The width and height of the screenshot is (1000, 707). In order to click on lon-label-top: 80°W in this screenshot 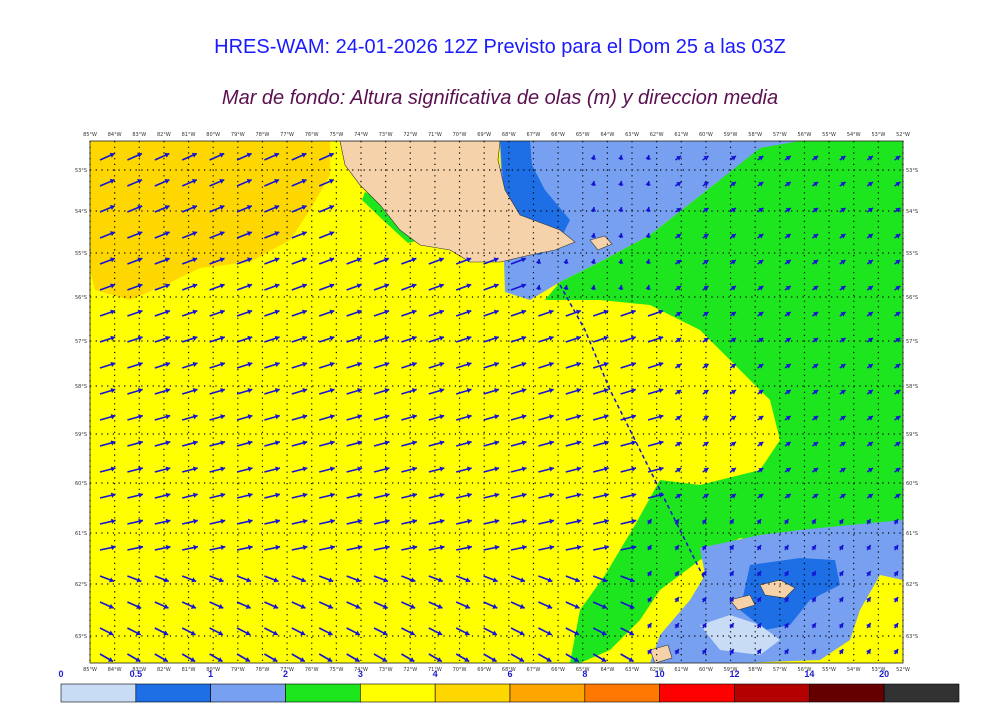, I will do `click(213, 135)`.